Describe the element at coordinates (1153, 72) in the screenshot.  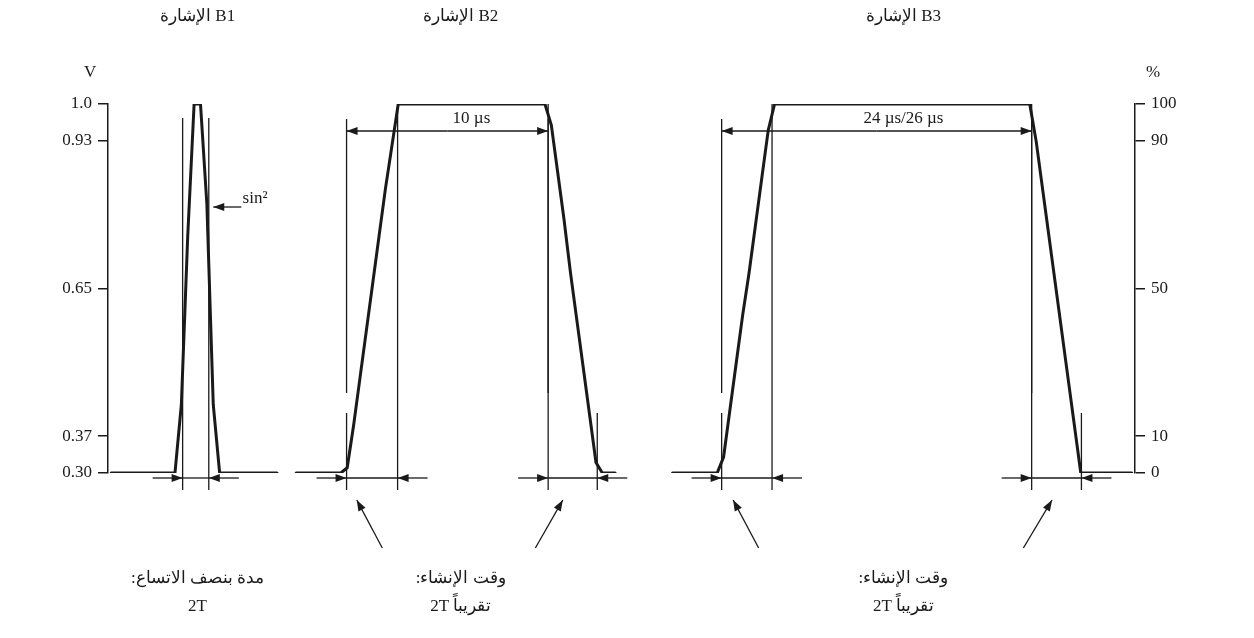
I see `y2-axis-title: %` at that location.